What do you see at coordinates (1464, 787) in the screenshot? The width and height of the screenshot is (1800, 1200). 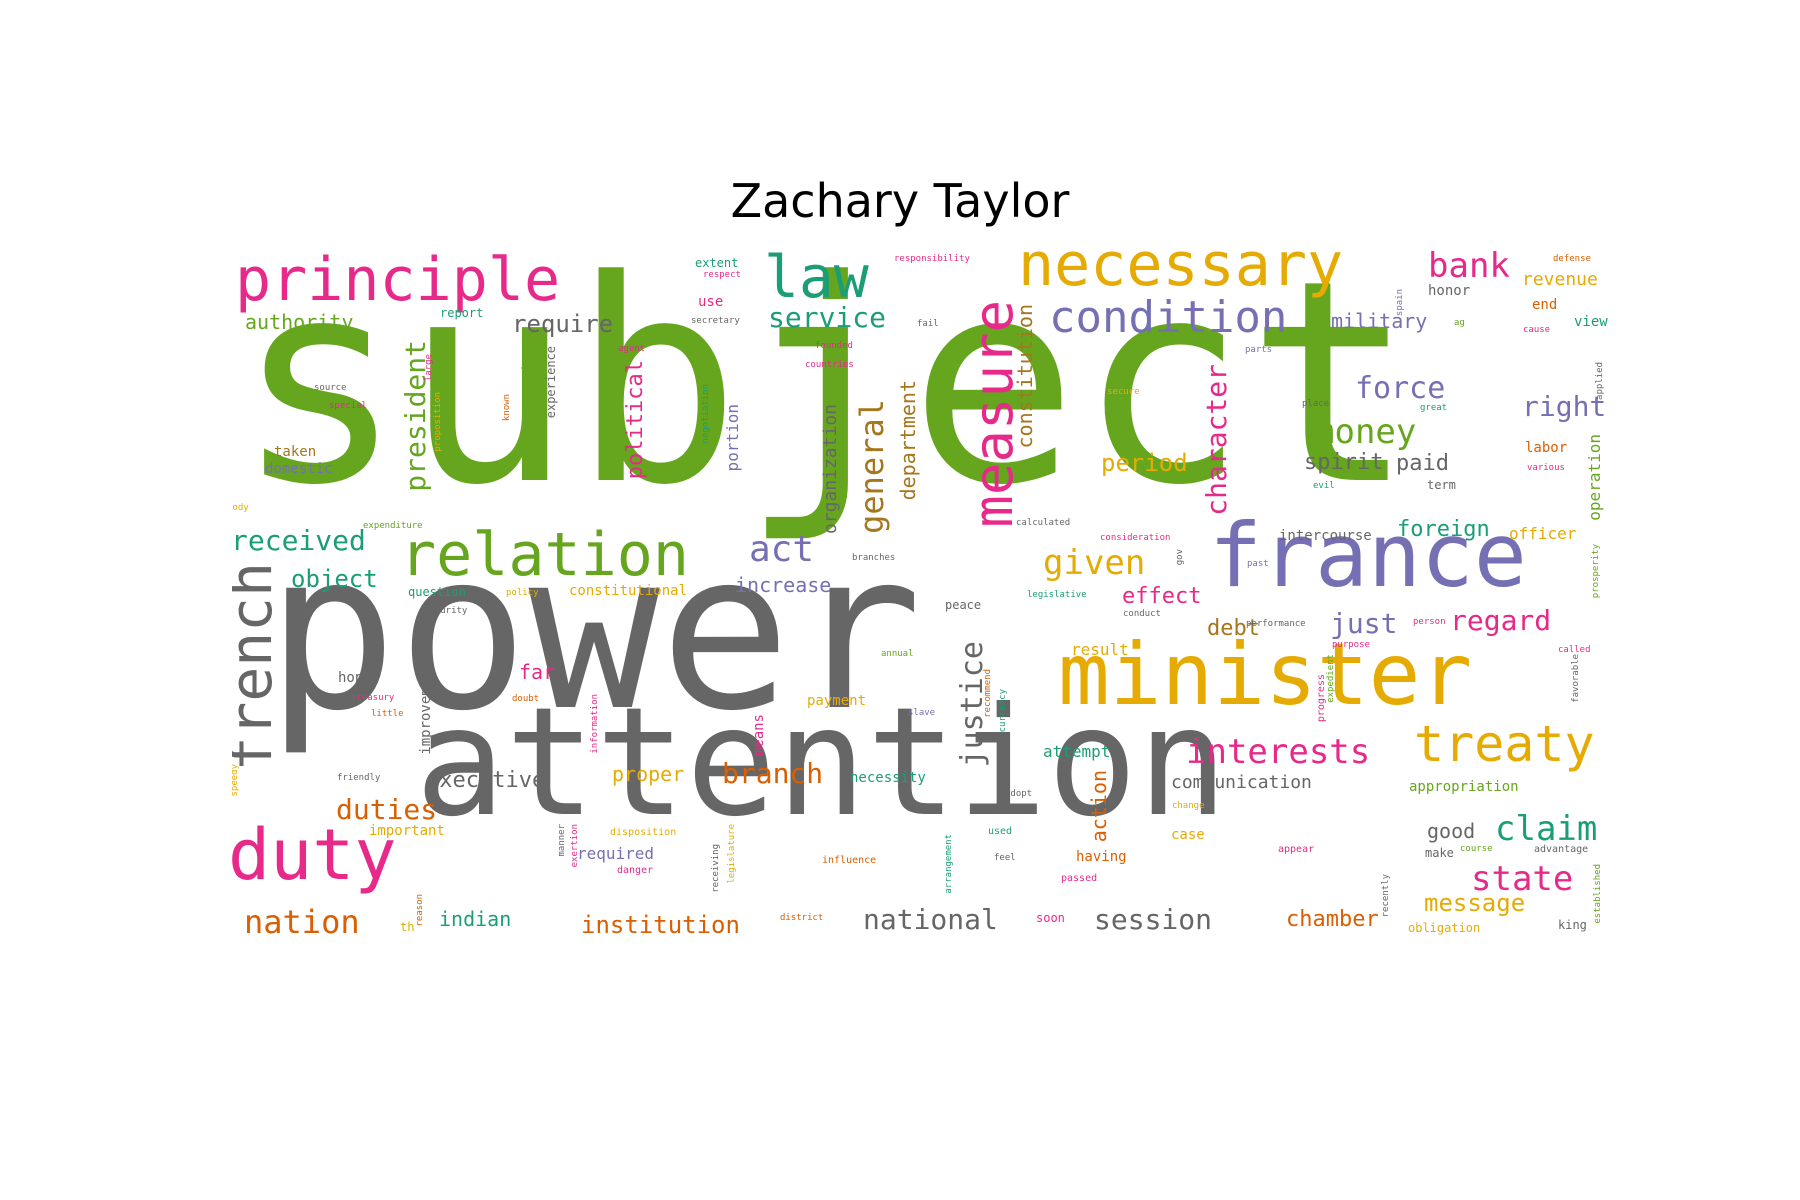 I see `word-appropriation: appropriation` at bounding box center [1464, 787].